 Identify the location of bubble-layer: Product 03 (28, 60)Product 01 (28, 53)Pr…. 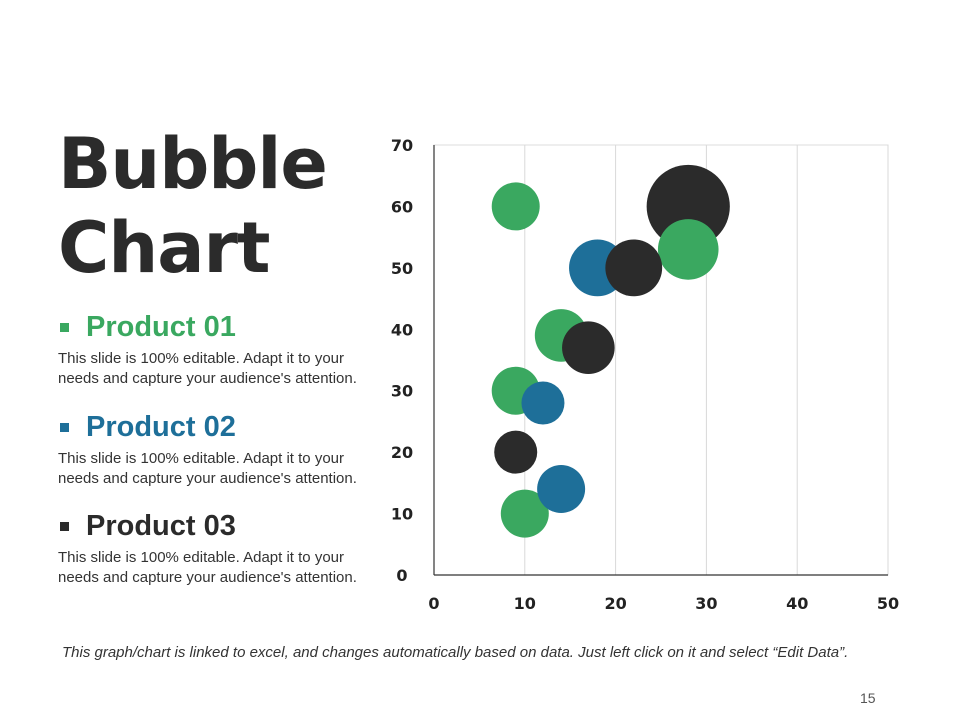
(610, 351).